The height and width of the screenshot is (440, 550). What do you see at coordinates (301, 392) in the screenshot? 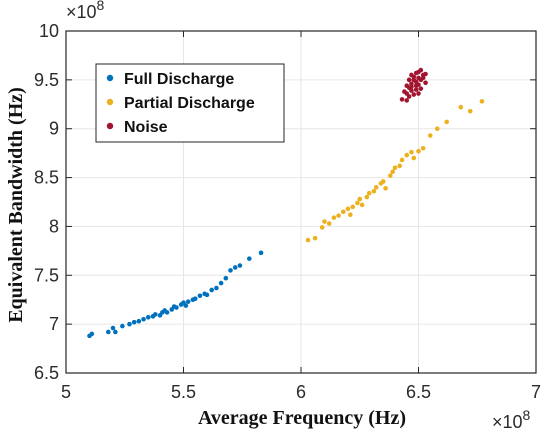
I see `x-tick-label: 6` at bounding box center [301, 392].